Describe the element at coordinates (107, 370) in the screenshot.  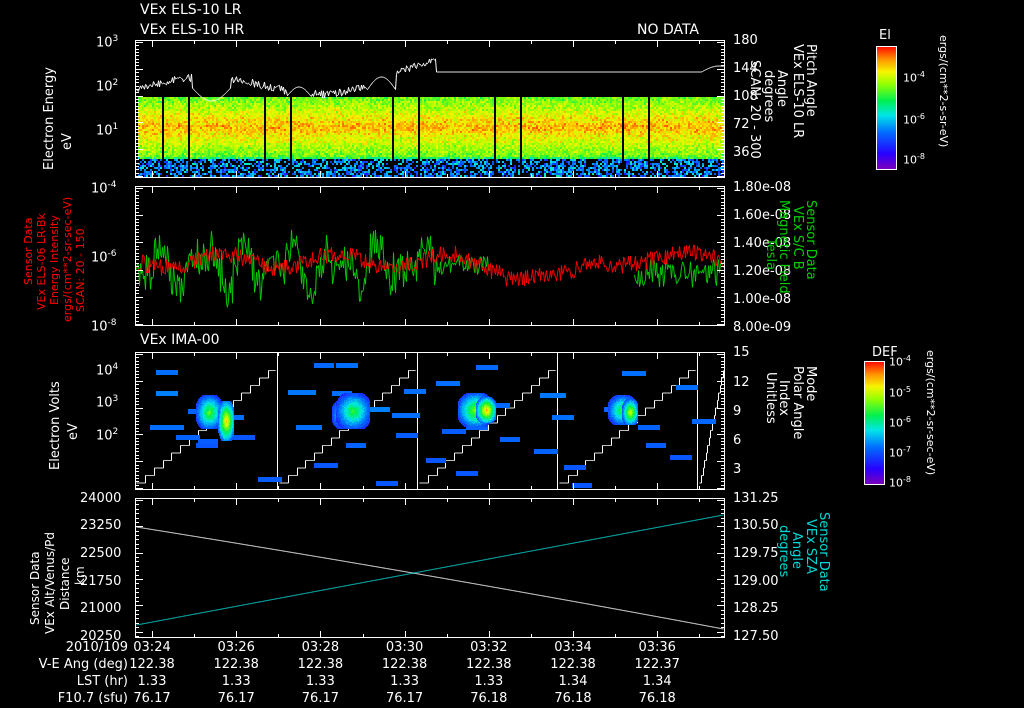
I see `panel3-ytick-0: 104` at that location.